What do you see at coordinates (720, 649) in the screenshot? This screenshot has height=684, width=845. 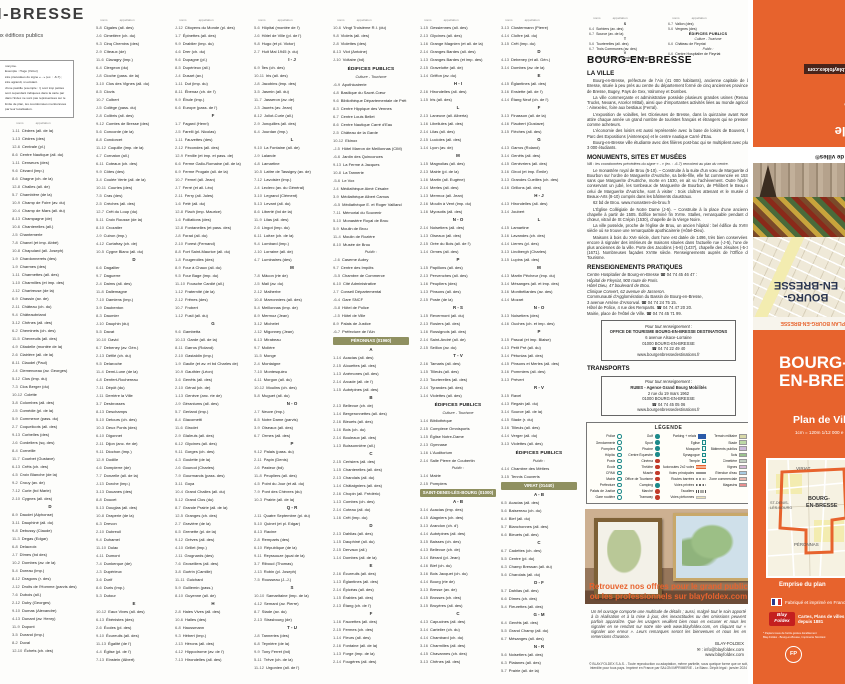 I see `publisher-email: ✉ : info@blayfoldex.com` at bounding box center [720, 649].